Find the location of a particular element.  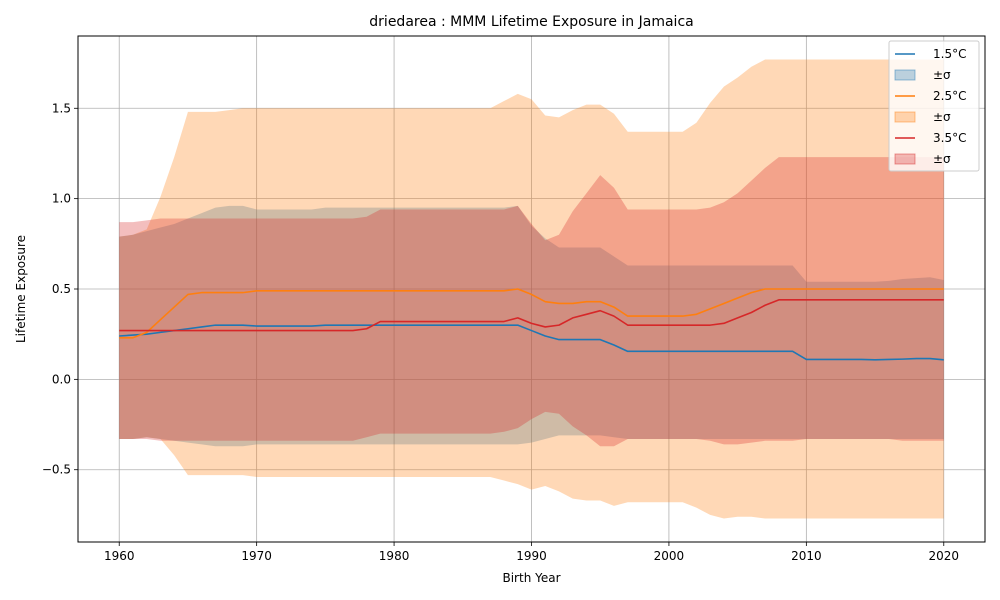

x-tick-label: 2020 is located at coordinates (943, 556).